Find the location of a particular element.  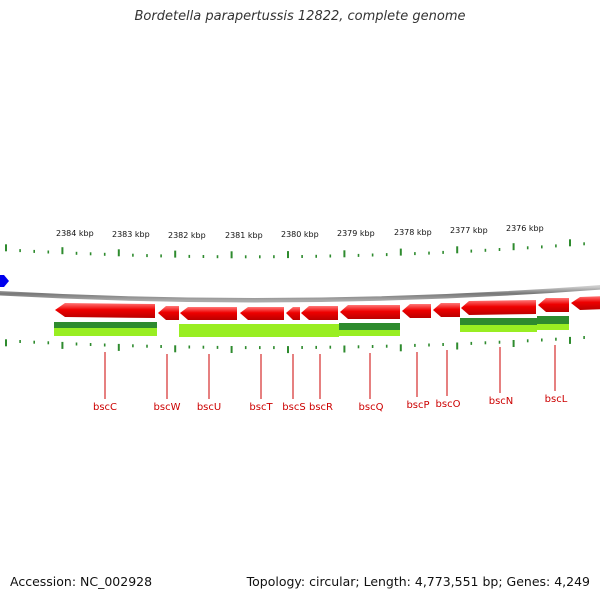

gene-arrows is located at coordinates (327, 308).